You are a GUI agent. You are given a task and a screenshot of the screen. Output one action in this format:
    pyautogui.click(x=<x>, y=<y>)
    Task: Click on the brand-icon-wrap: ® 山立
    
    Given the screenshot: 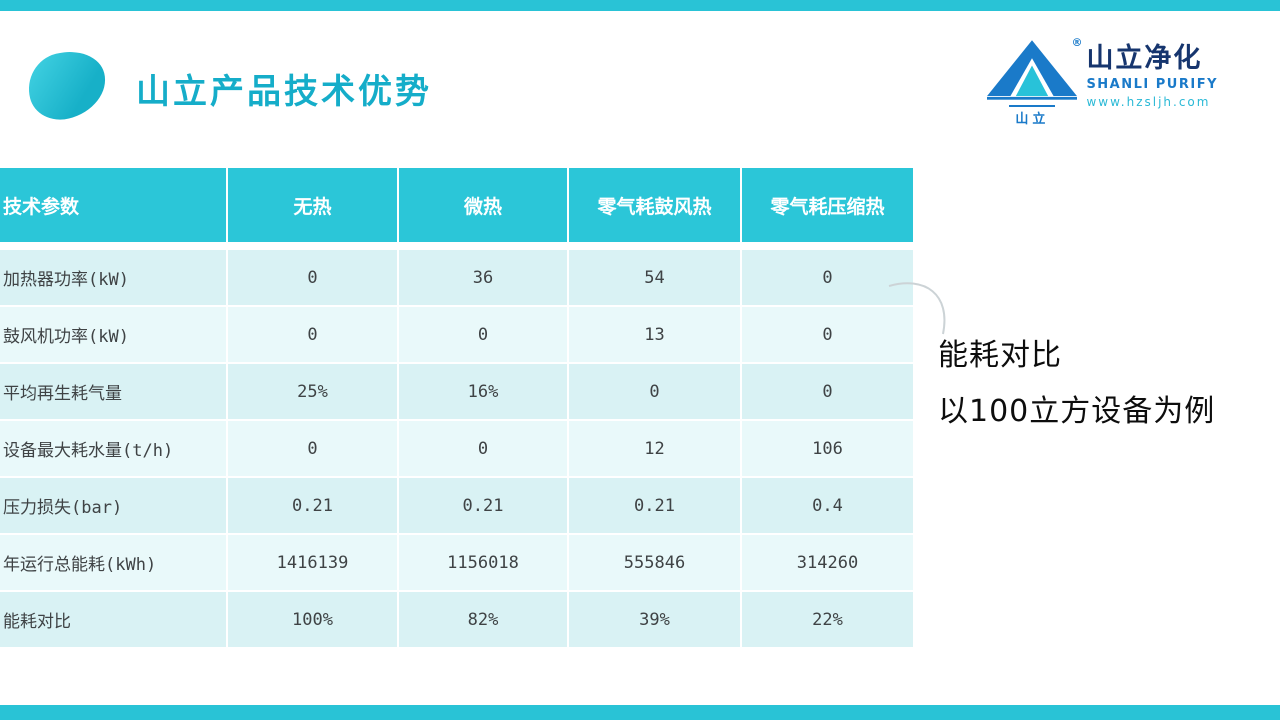 What is the action you would take?
    pyautogui.click(x=1034, y=81)
    